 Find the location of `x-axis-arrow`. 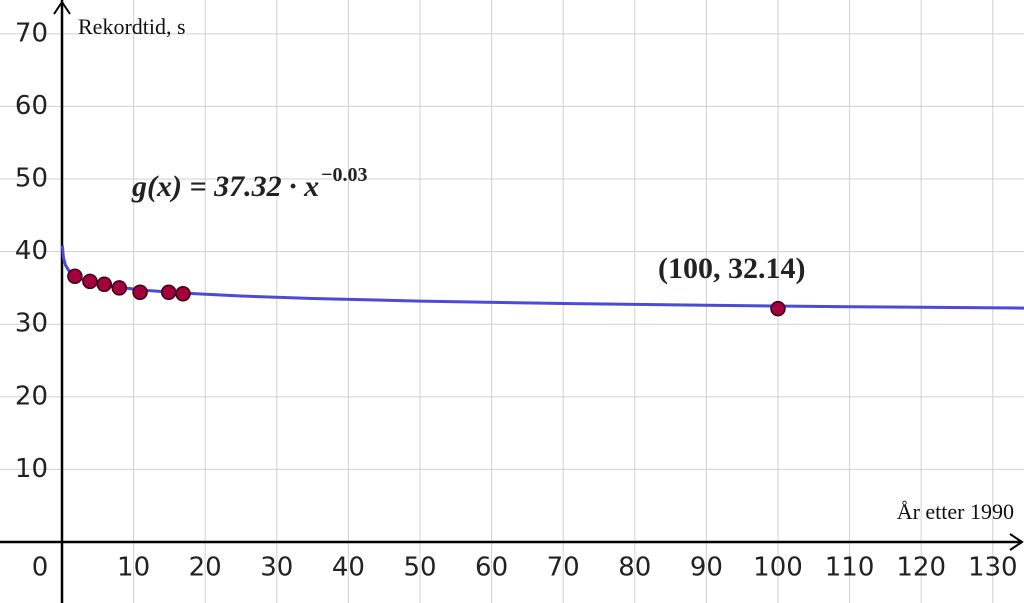

x-axis-arrow is located at coordinates (1016, 542).